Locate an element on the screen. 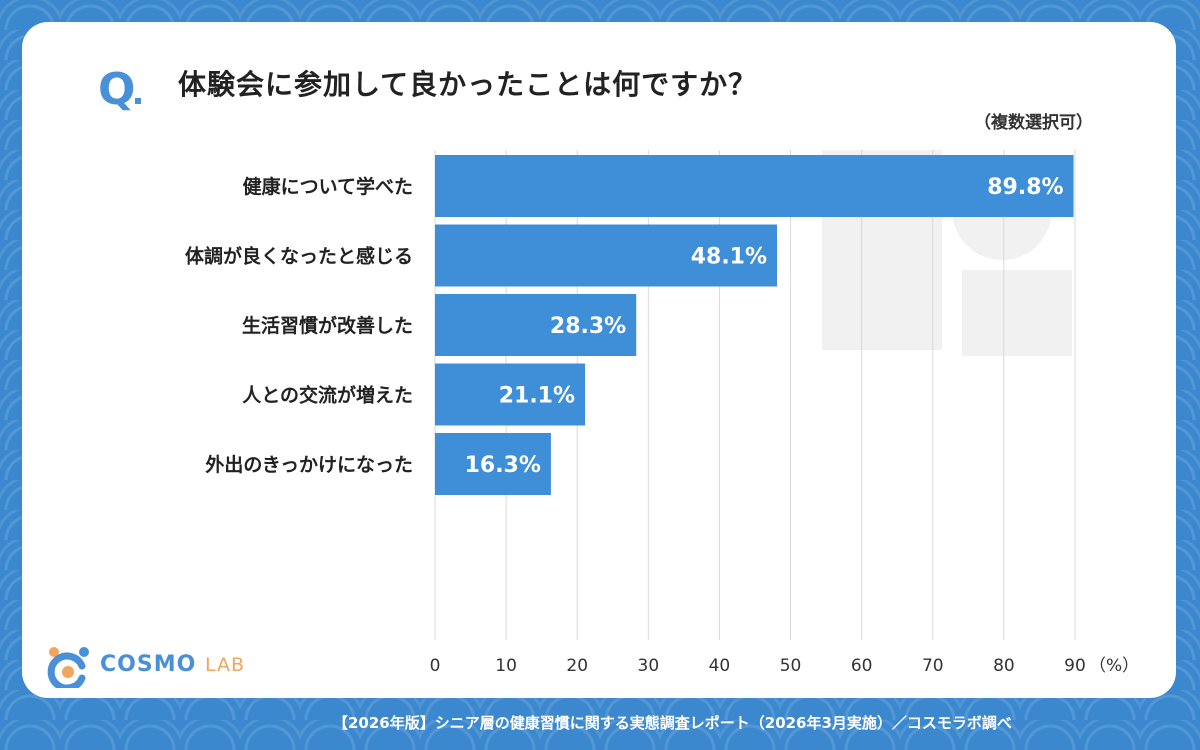 The width and height of the screenshot is (1200, 750). multiple-choice-note: （複数選択可） is located at coordinates (1033, 123).